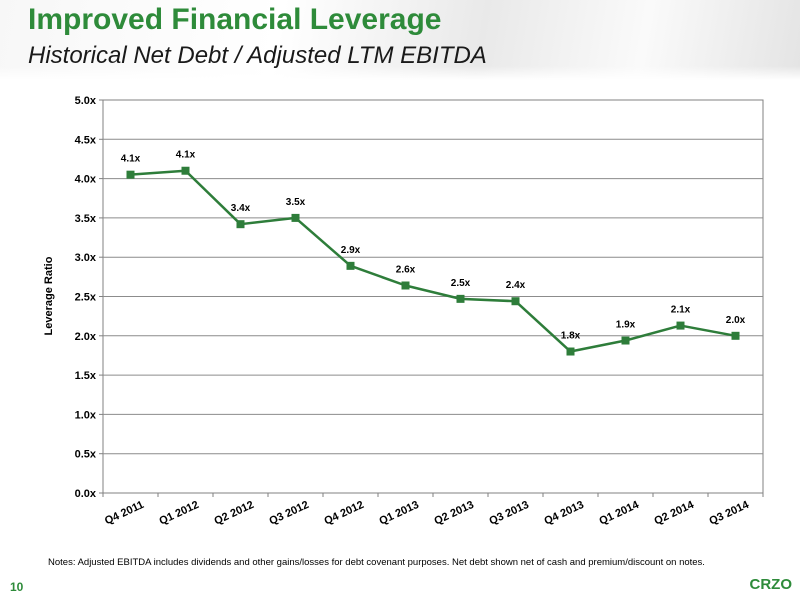 This screenshot has width=800, height=600. I want to click on y-tick-label: 1.0x, so click(86, 415).